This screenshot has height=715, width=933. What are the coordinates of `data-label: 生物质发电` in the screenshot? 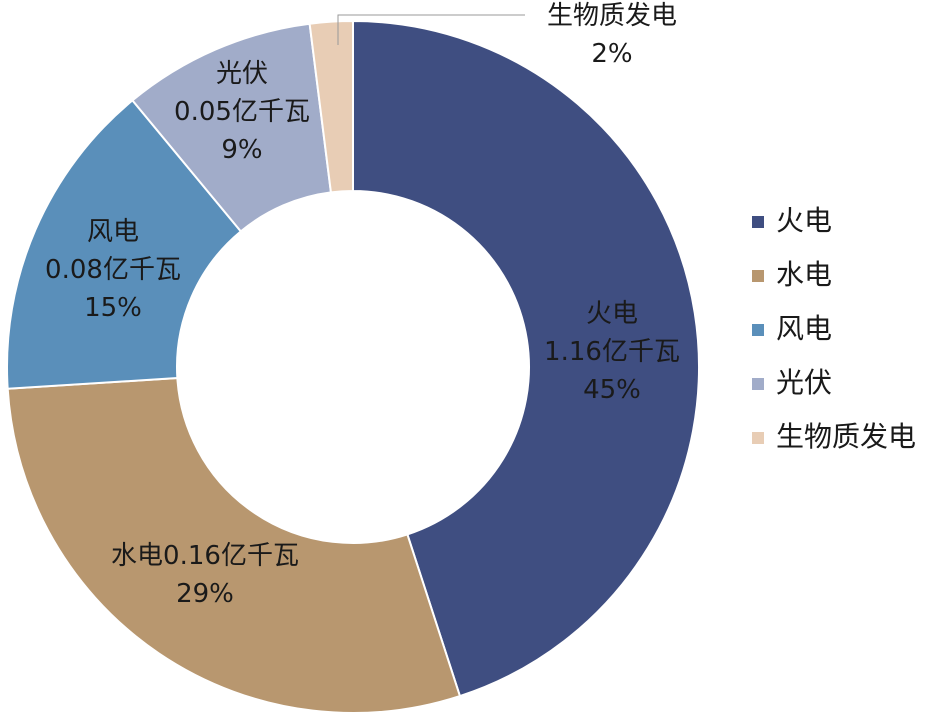 It's located at (612, 16).